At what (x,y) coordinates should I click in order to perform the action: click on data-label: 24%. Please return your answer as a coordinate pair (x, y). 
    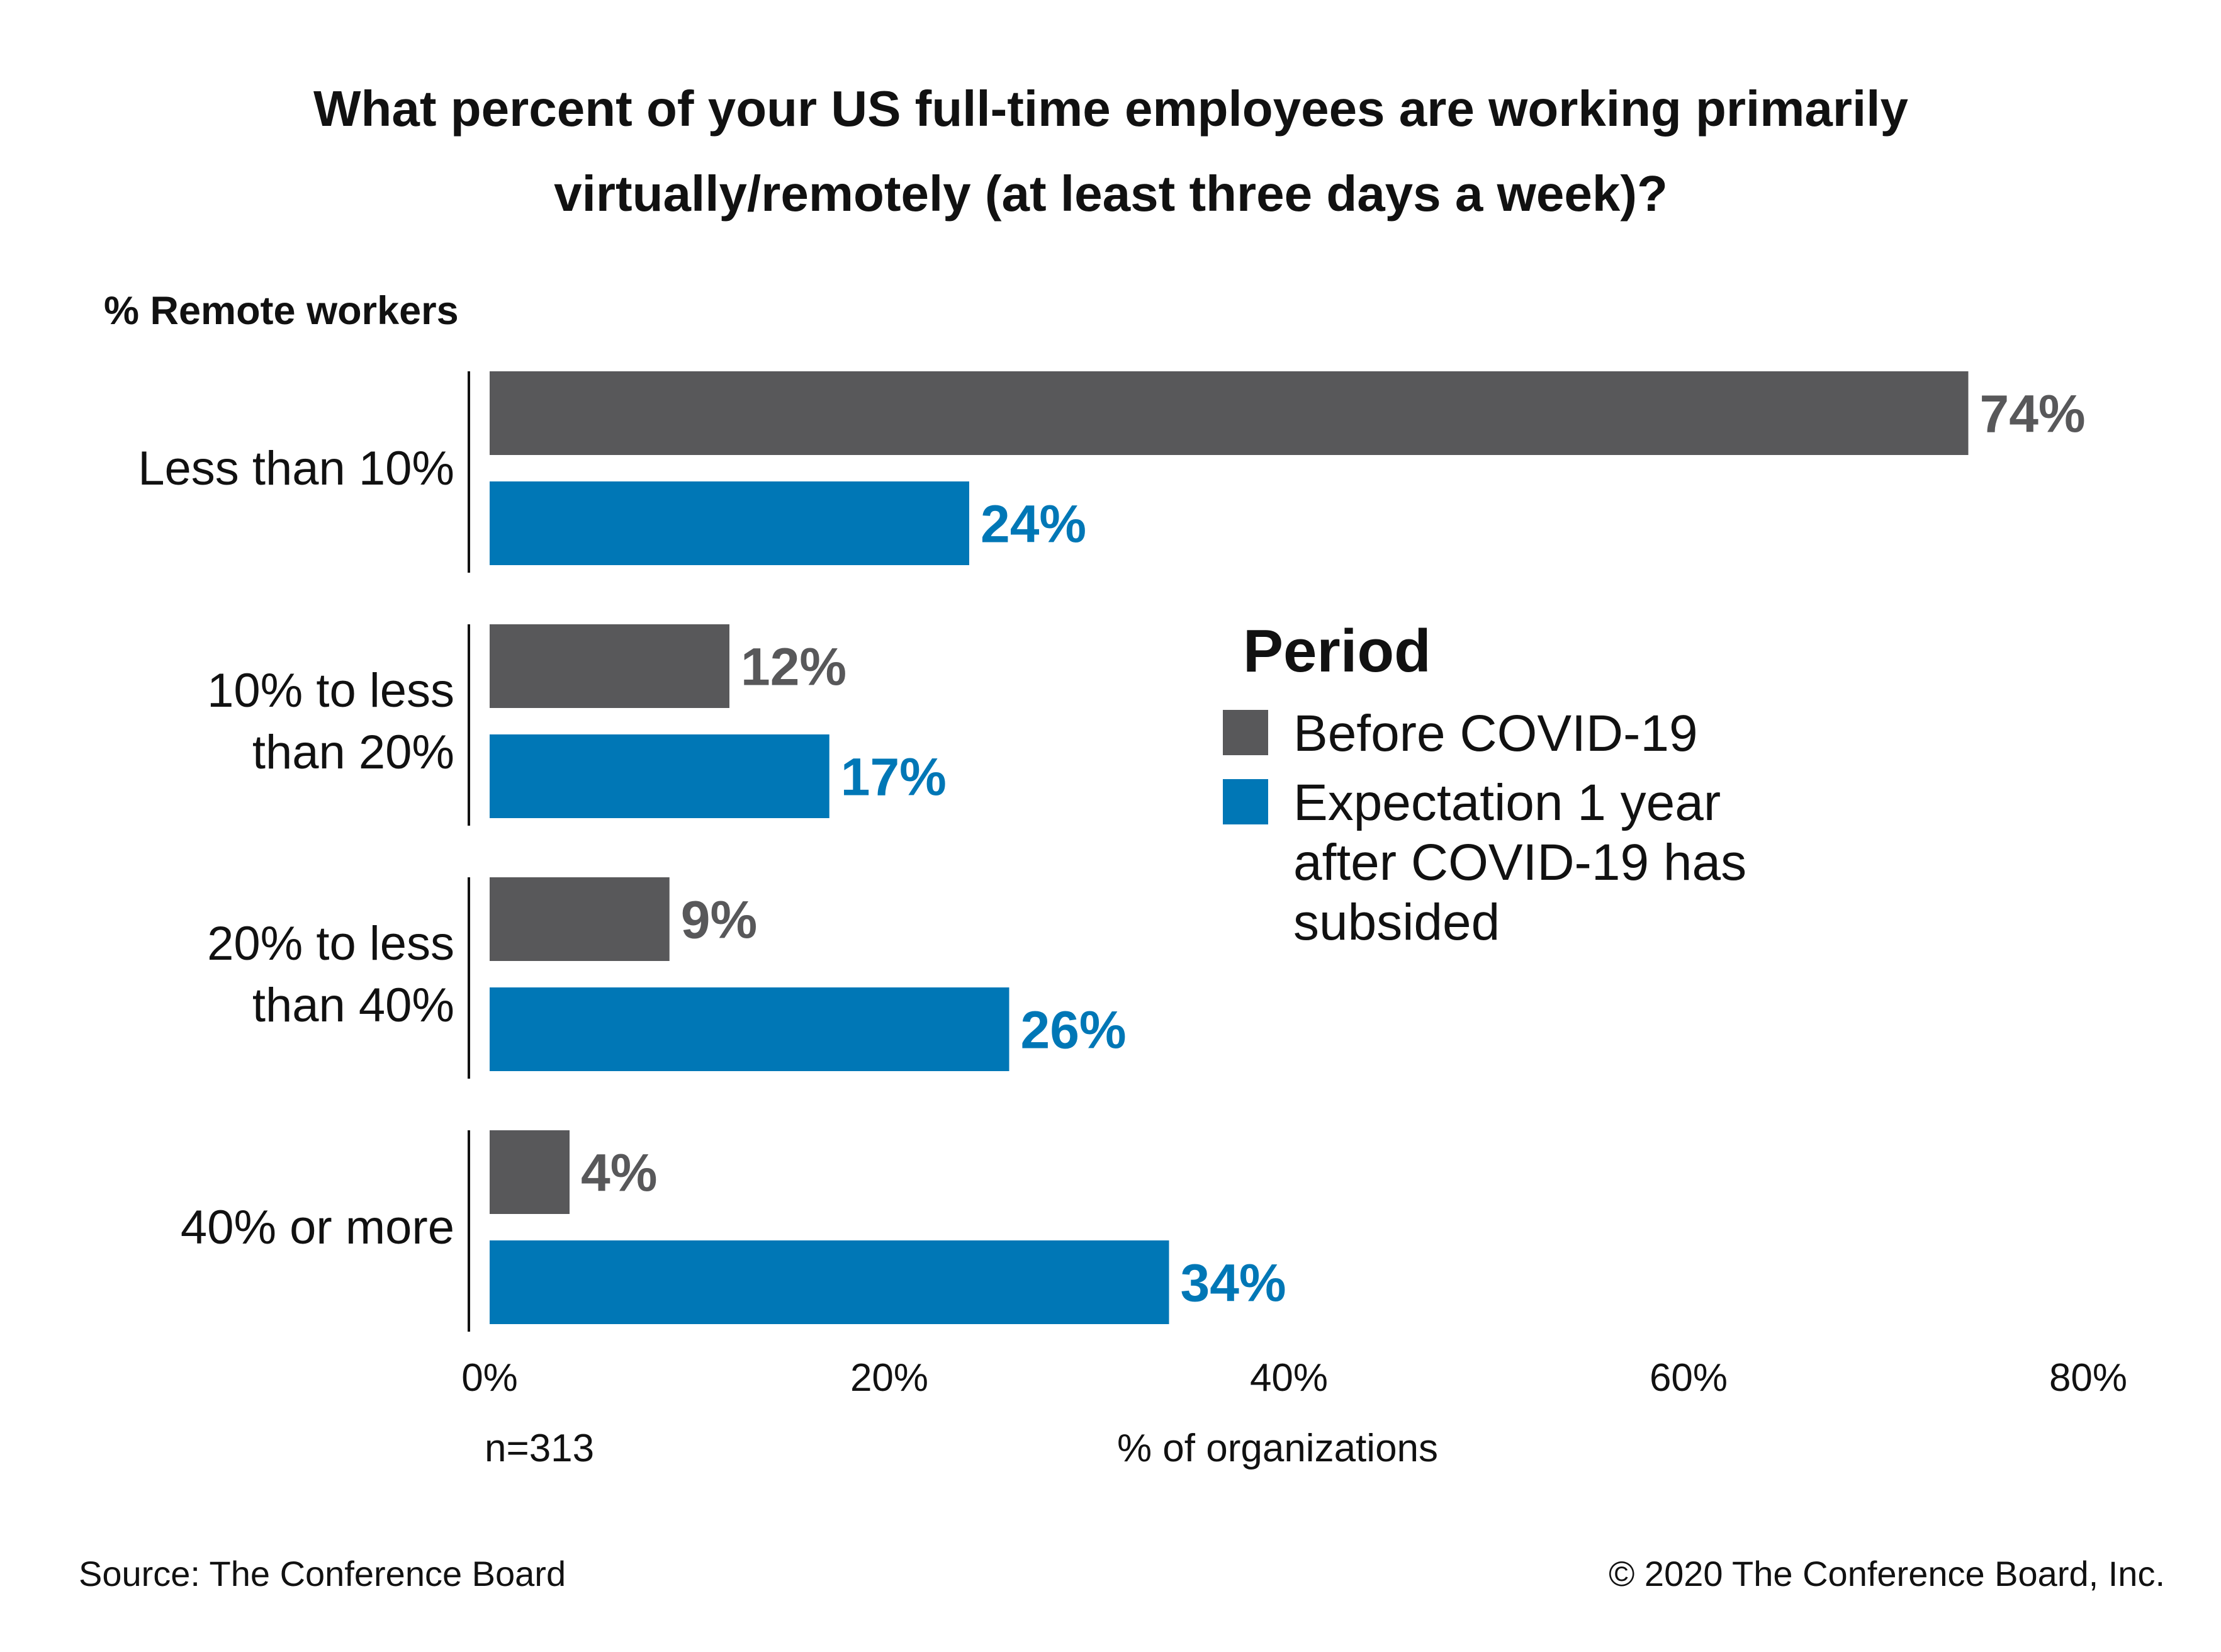
    Looking at the image, I should click on (1033, 524).